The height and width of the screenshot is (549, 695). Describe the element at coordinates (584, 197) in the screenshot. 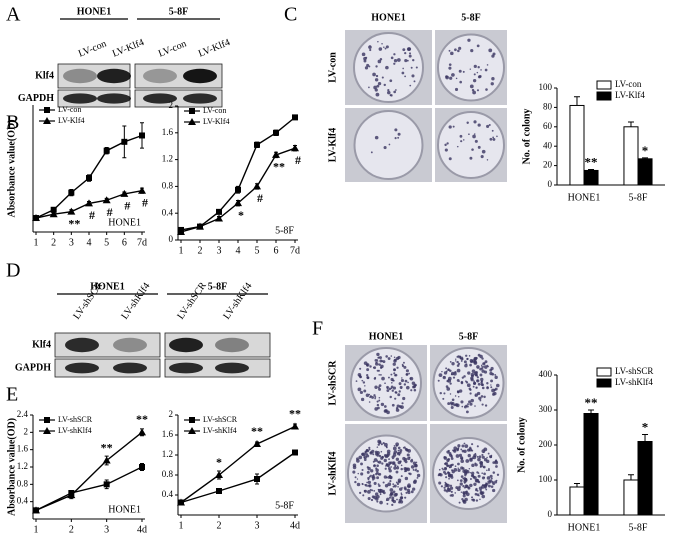

I see `x-tick-label: HONE1` at that location.